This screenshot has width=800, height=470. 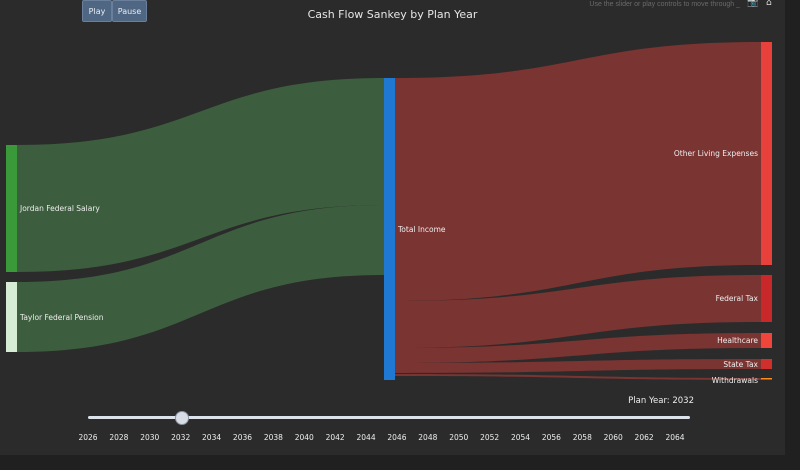 I want to click on label-taylor: Taylor Federal Pension, so click(x=61, y=317).